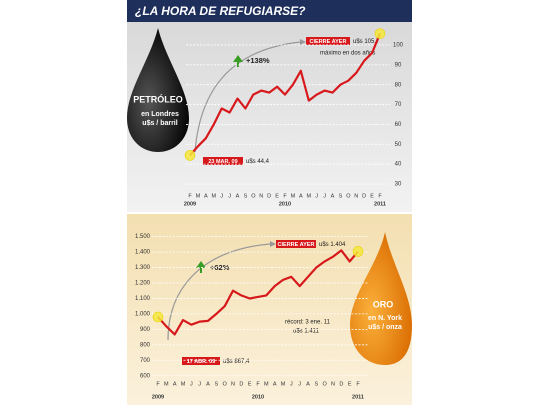 Image resolution: width=540 pixels, height=405 pixels. What do you see at coordinates (398, 65) in the screenshot?
I see `y-tick-label: 90` at bounding box center [398, 65].